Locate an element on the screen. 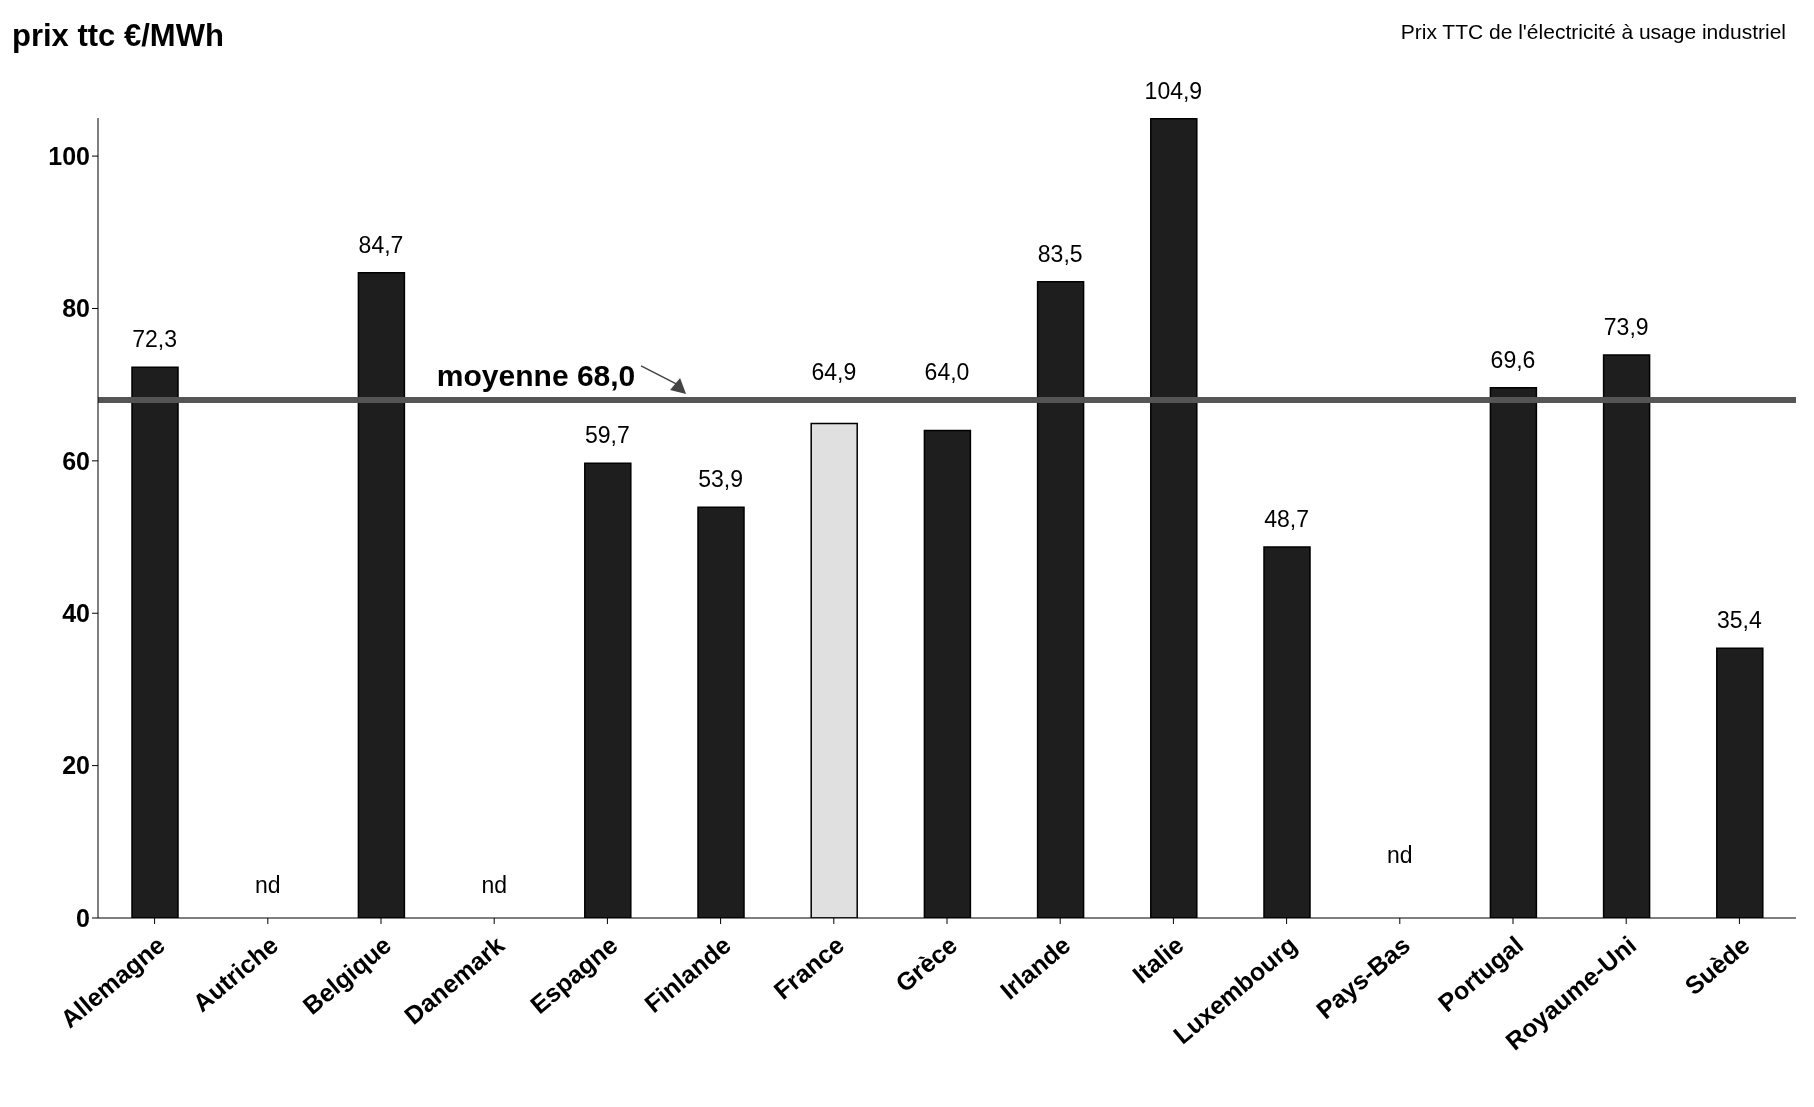 This screenshot has width=1814, height=1107. y-axis-title: prix ttc €/MWh is located at coordinates (118, 36).